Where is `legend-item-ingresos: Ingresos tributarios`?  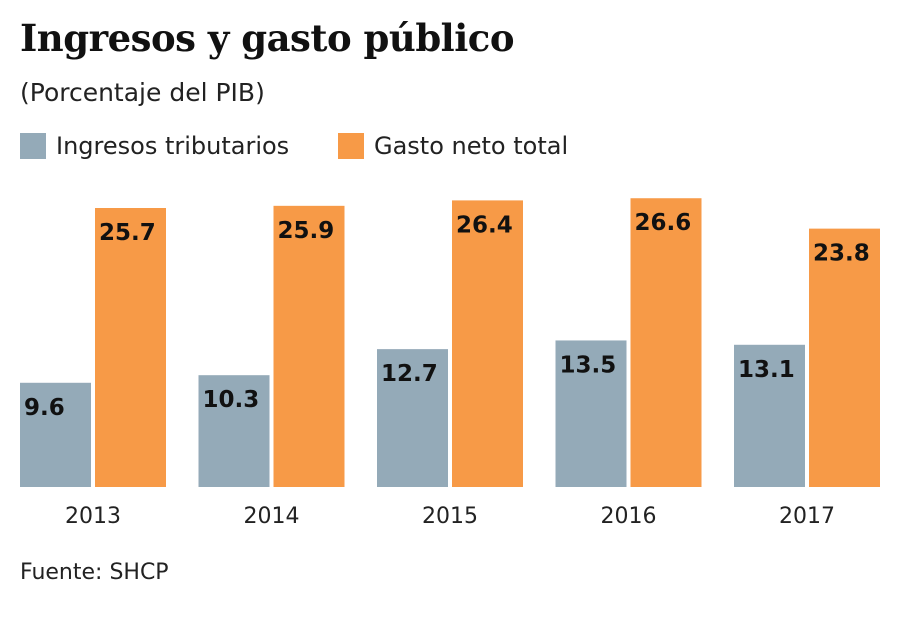 legend-item-ingresos: Ingresos tributarios is located at coordinates (154, 146).